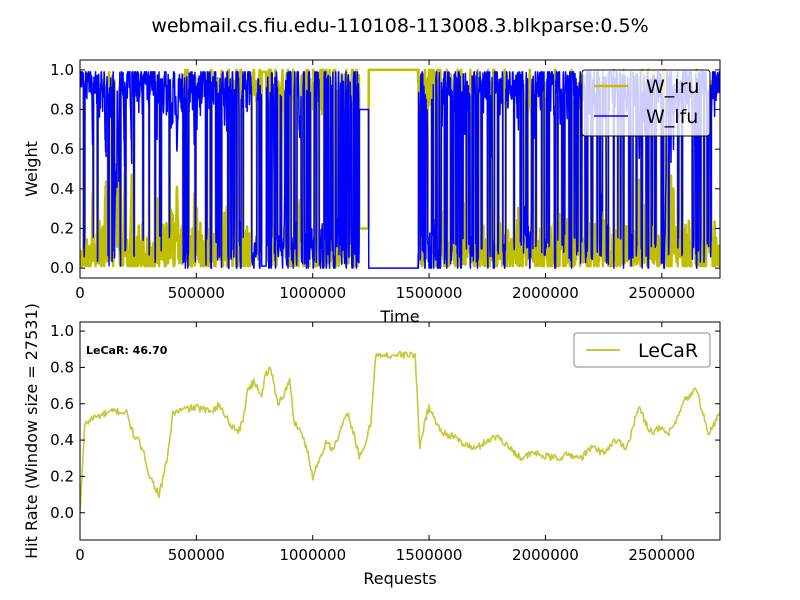 This screenshot has width=800, height=600. I want to click on lecar-score-annotation: LeCaR: 46.70, so click(127, 350).